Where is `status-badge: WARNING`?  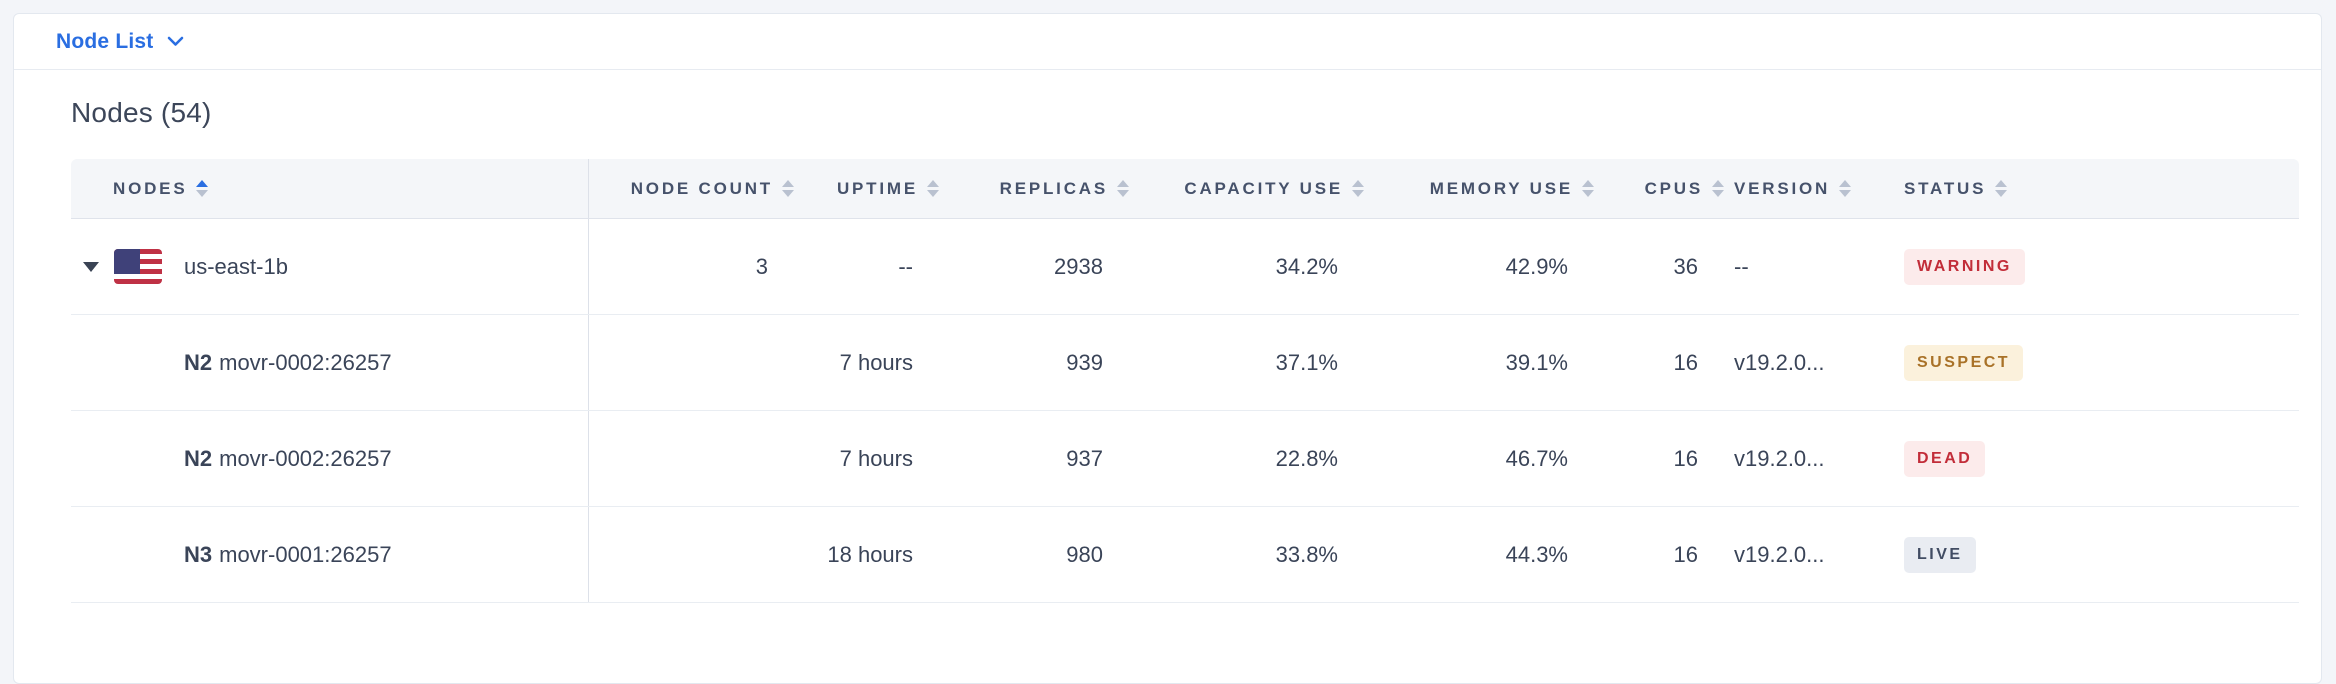 status-badge: WARNING is located at coordinates (1964, 266).